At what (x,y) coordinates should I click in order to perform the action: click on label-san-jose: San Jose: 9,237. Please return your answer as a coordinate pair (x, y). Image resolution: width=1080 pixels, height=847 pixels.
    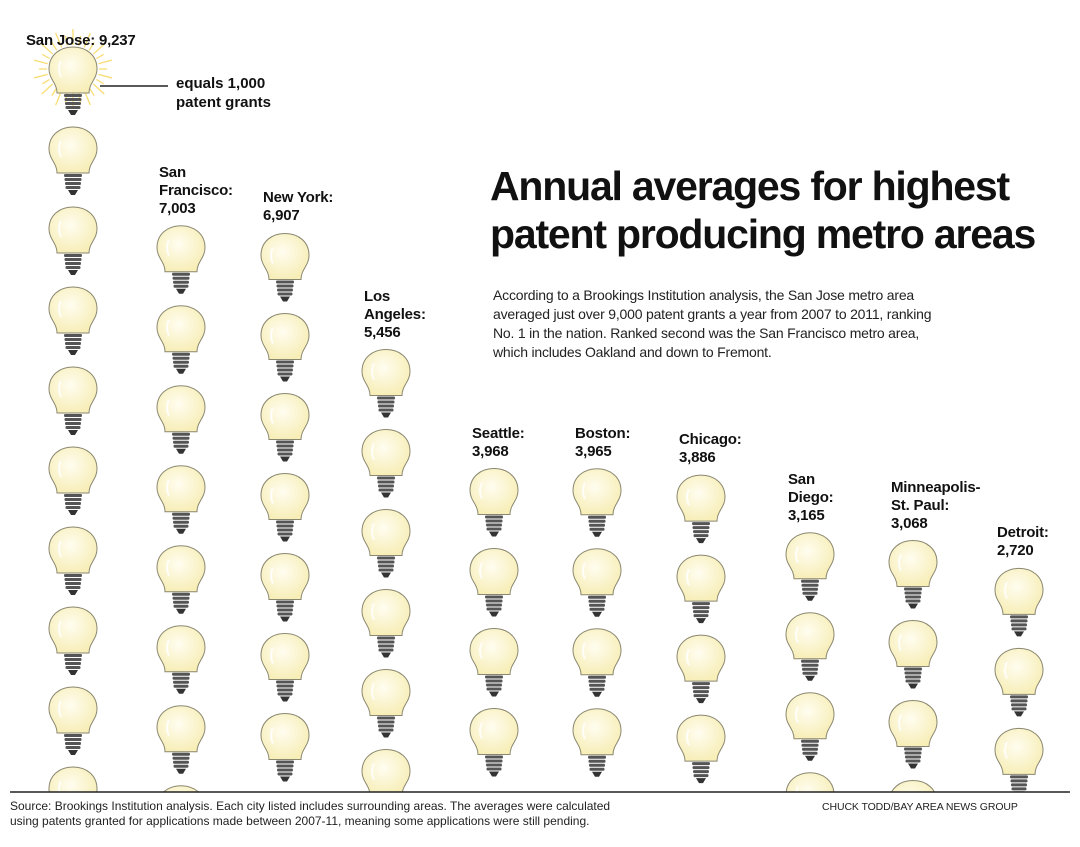
    Looking at the image, I should click on (81, 40).